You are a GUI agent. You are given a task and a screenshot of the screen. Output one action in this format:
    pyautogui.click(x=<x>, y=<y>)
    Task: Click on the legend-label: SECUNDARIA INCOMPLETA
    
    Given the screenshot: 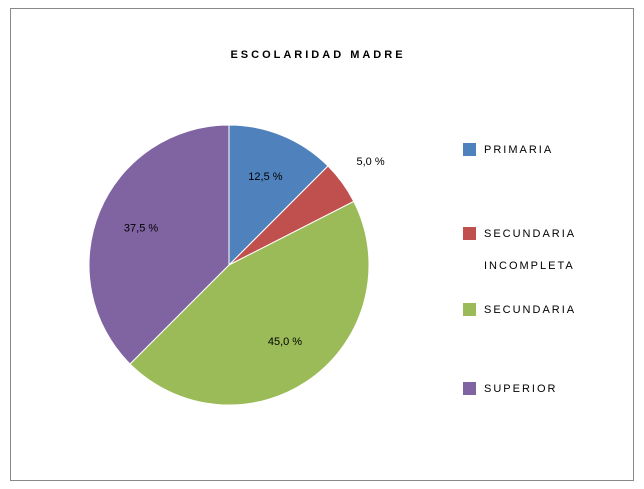 What is the action you would take?
    pyautogui.click(x=530, y=250)
    